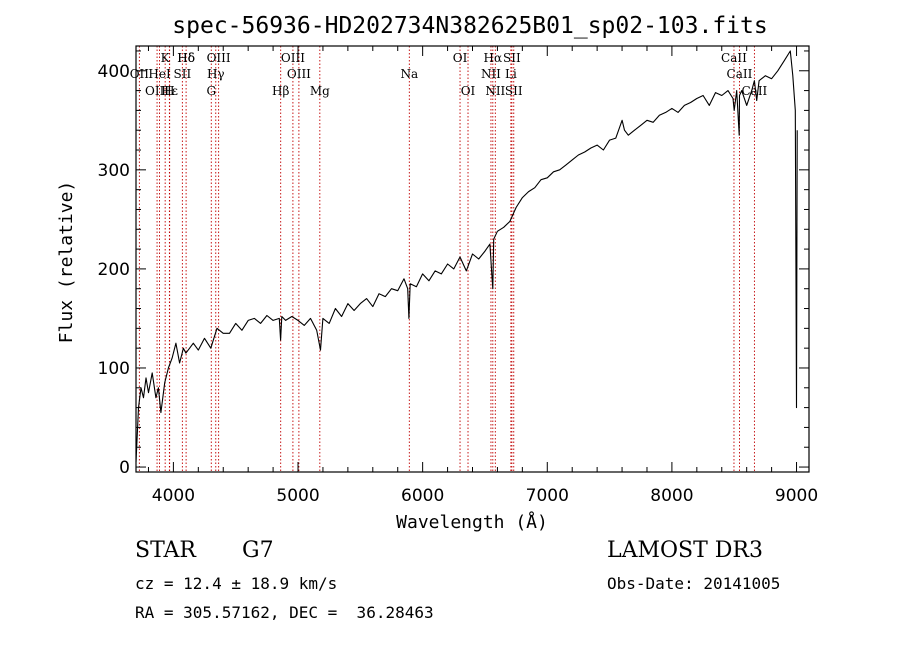  What do you see at coordinates (796, 496) in the screenshot?
I see `x-tick-label: 9000` at bounding box center [796, 496].